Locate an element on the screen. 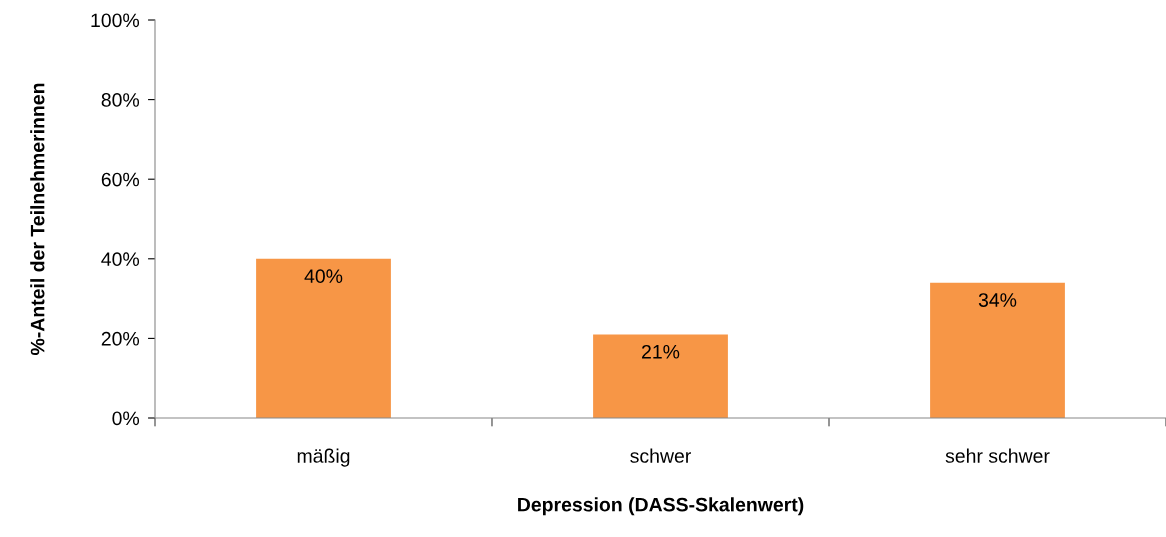 The image size is (1166, 537). x-axis-title: Depression (DASS-Skalenwert) is located at coordinates (661, 506).